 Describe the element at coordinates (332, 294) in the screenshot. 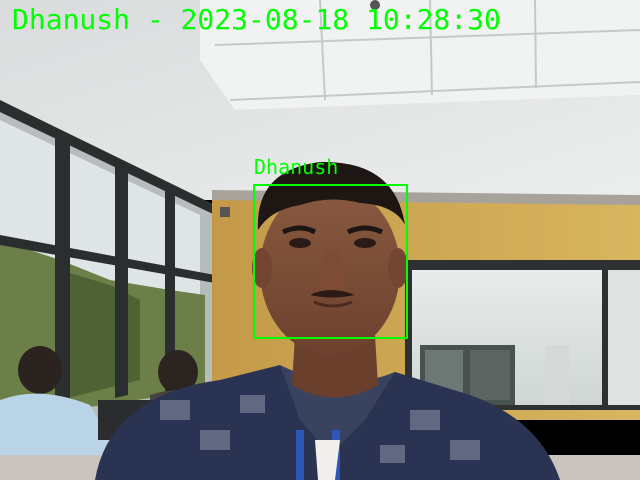

I see `mustache` at that location.